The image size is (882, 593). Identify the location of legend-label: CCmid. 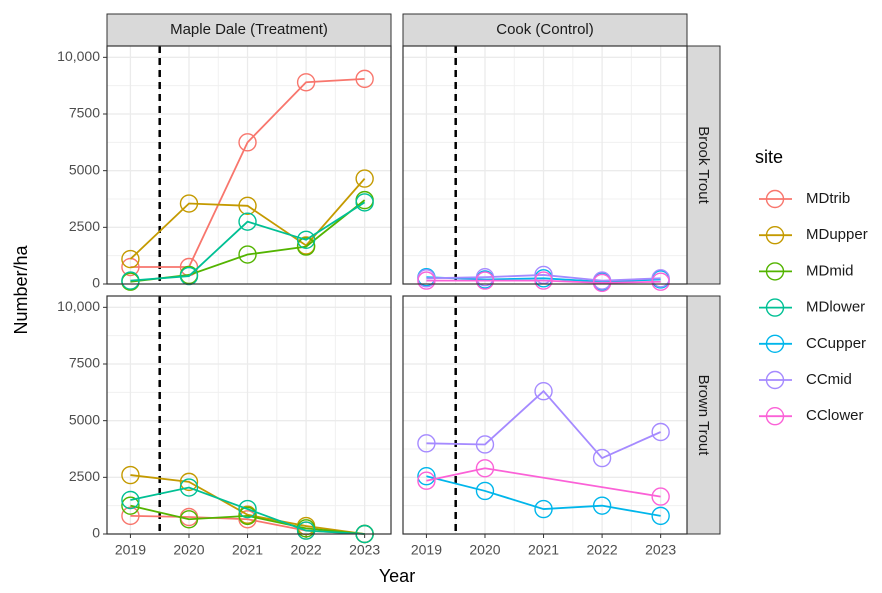
(829, 379).